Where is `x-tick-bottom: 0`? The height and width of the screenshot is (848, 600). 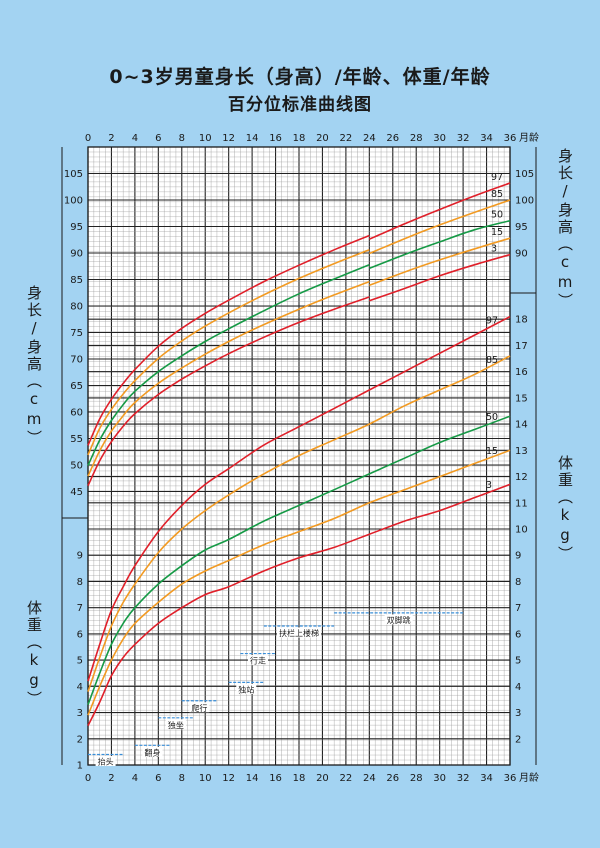 x-tick-bottom: 0 is located at coordinates (88, 778).